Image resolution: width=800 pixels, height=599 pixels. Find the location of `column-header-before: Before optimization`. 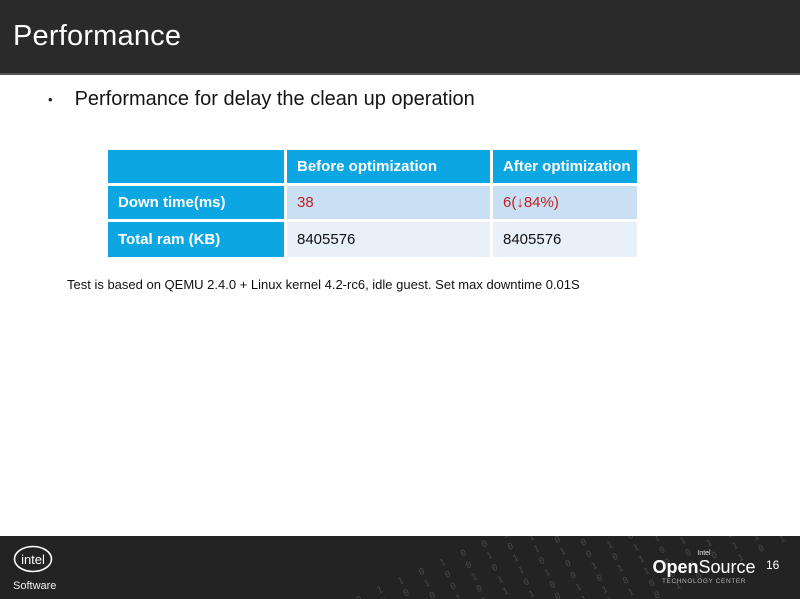

column-header-before: Before optimization is located at coordinates (388, 166).